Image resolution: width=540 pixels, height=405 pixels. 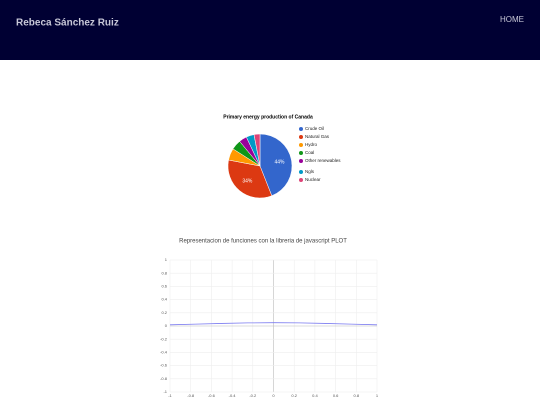 I want to click on x-tick-label: -0.4, so click(x=233, y=395).